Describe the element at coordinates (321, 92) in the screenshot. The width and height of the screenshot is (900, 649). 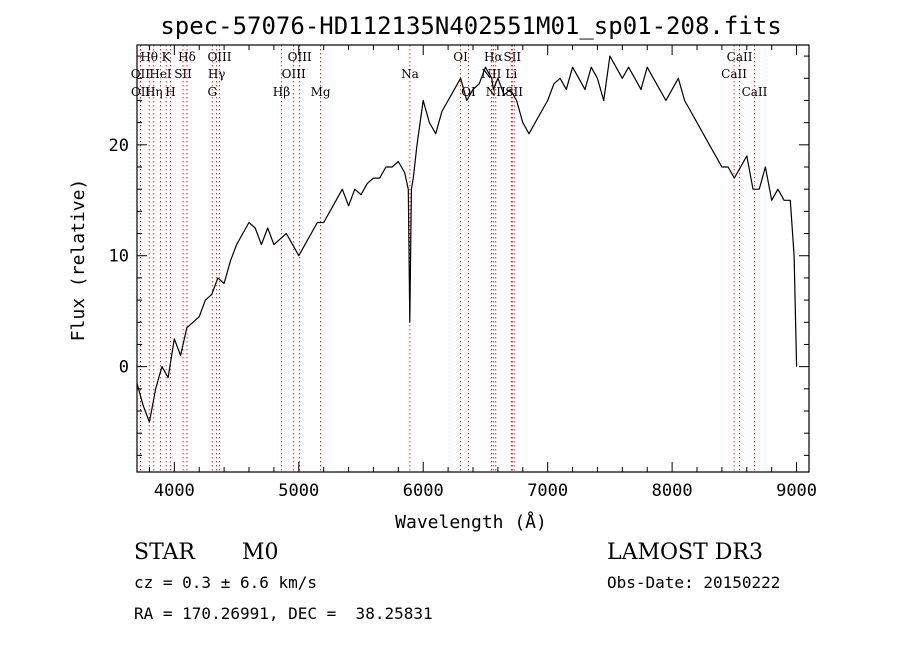
I see `spectral-line-label: Mg` at that location.